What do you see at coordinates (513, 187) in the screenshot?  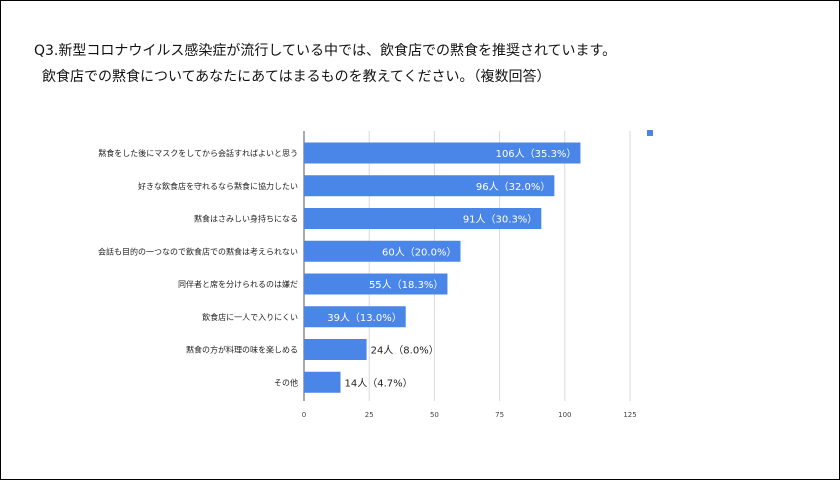 I see `data-label: 96人（32.0%）` at bounding box center [513, 187].